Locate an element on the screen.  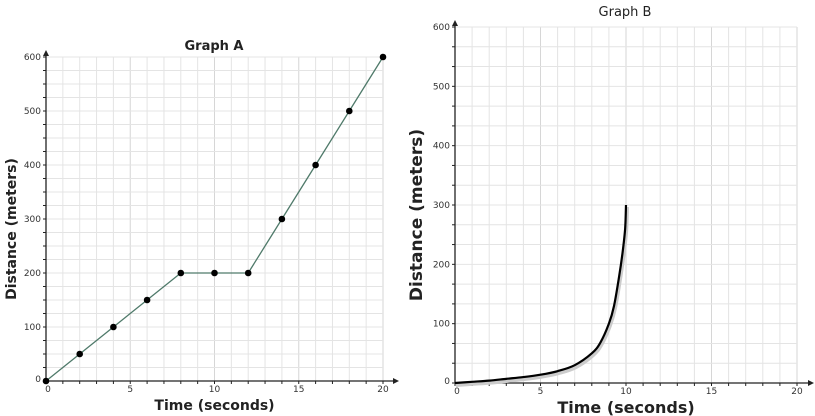
chart-title: Graph A is located at coordinates (213, 46).